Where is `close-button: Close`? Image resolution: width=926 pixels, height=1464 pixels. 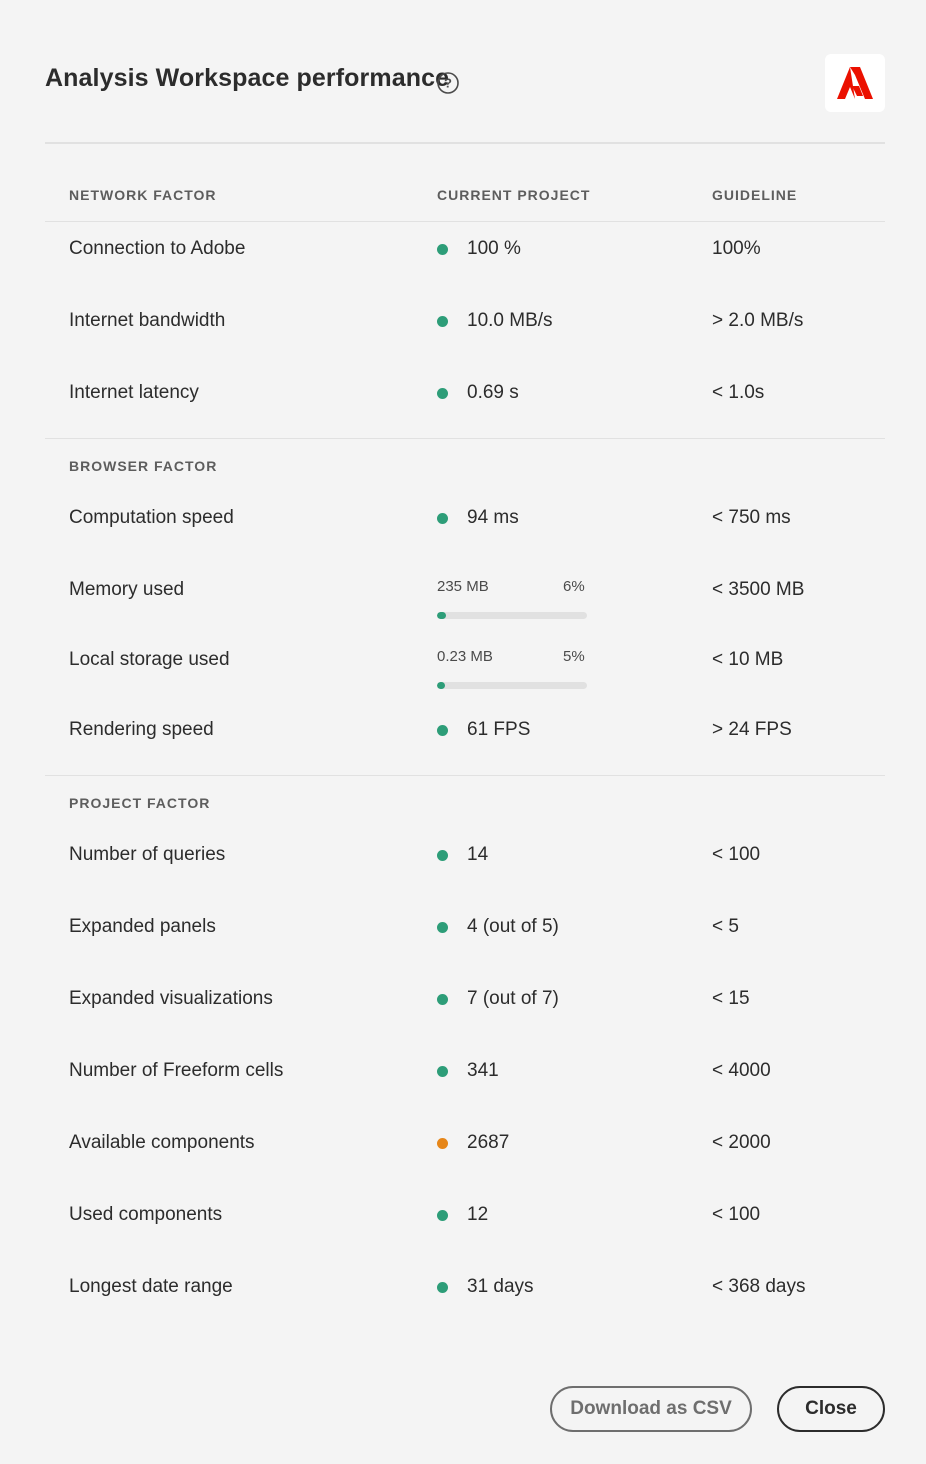
close-button: Close is located at coordinates (831, 1409).